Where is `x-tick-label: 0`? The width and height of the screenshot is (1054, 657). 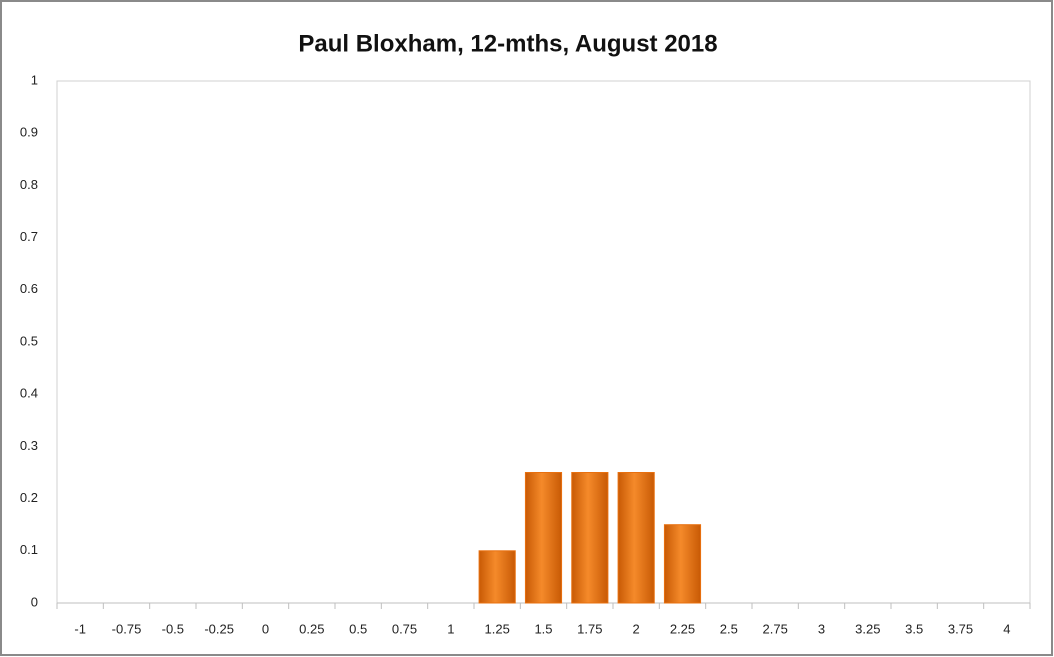 x-tick-label: 0 is located at coordinates (265, 628).